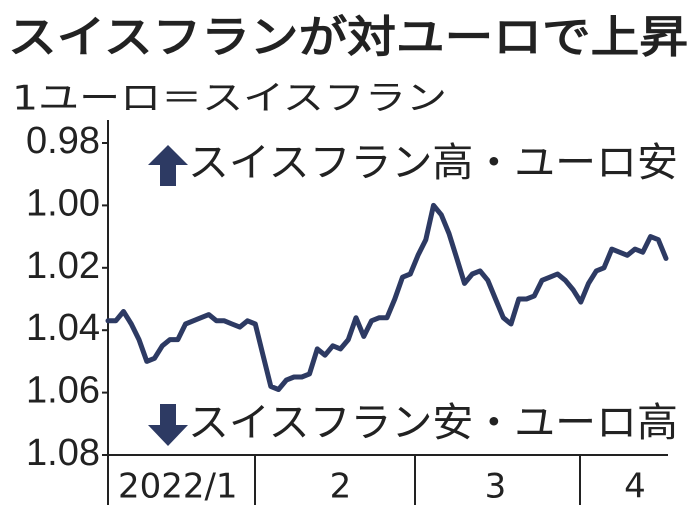  I want to click on x-tick-label: 2, so click(341, 487).